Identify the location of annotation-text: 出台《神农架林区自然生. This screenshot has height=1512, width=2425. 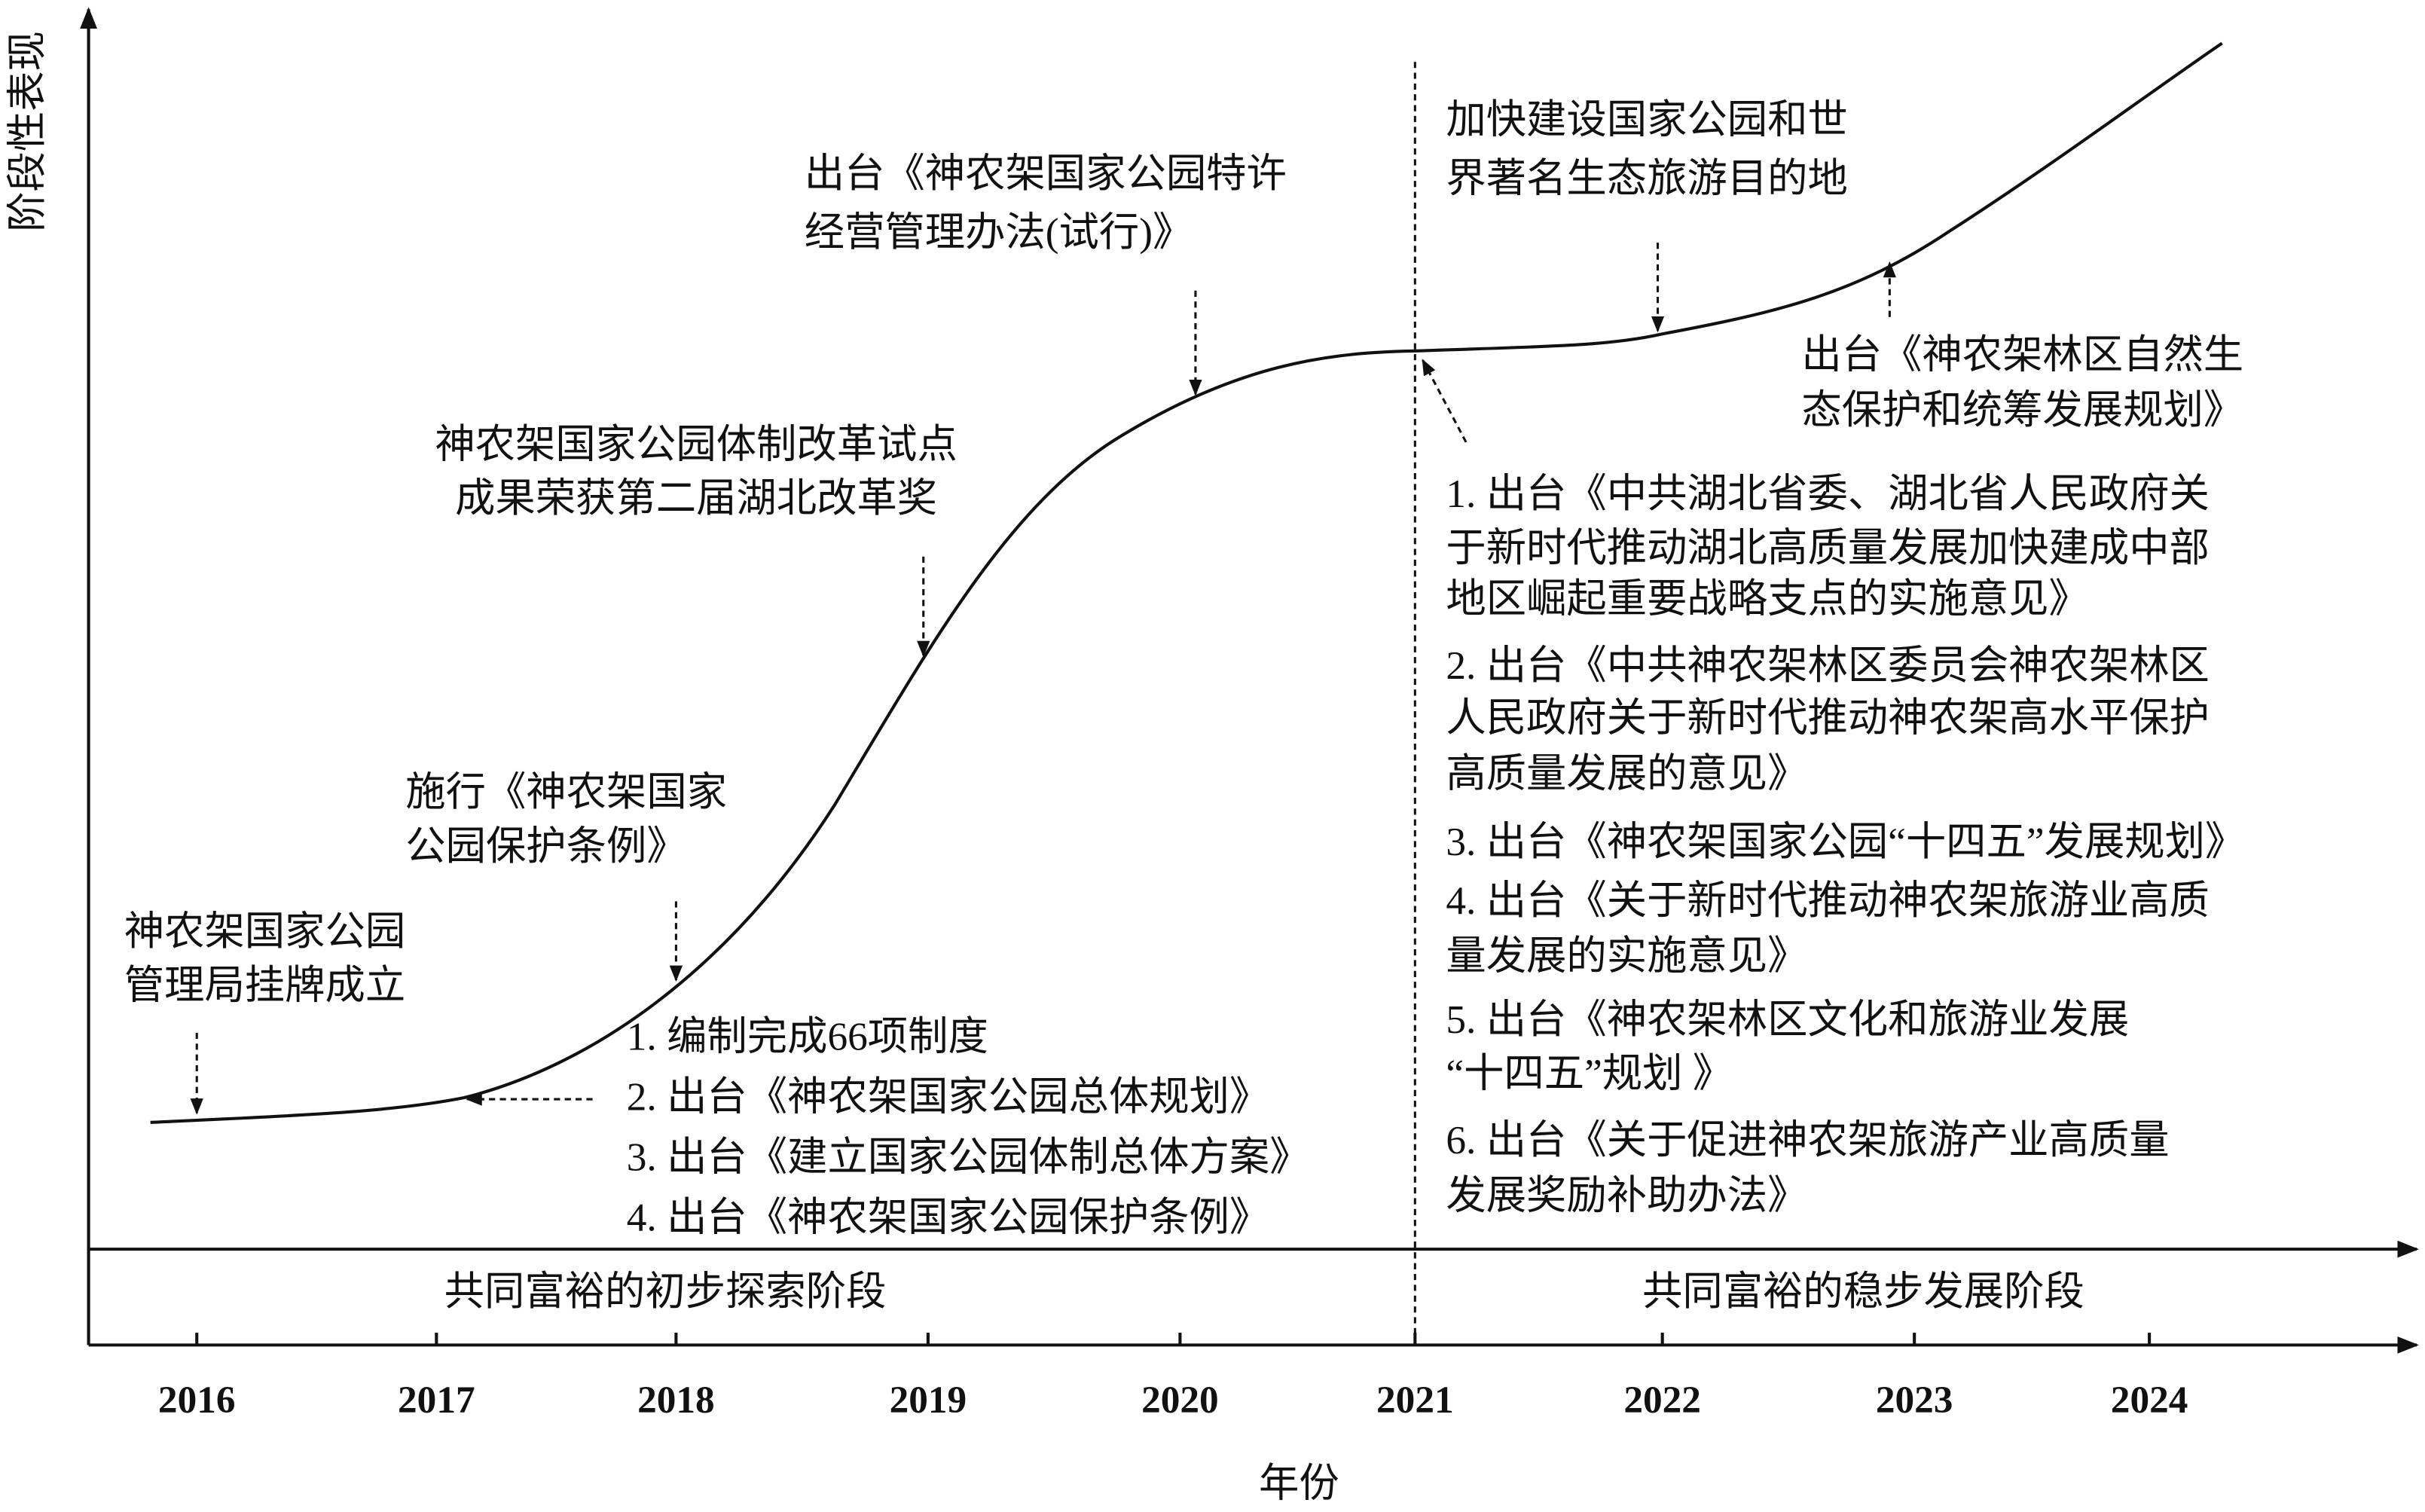
(2022, 354).